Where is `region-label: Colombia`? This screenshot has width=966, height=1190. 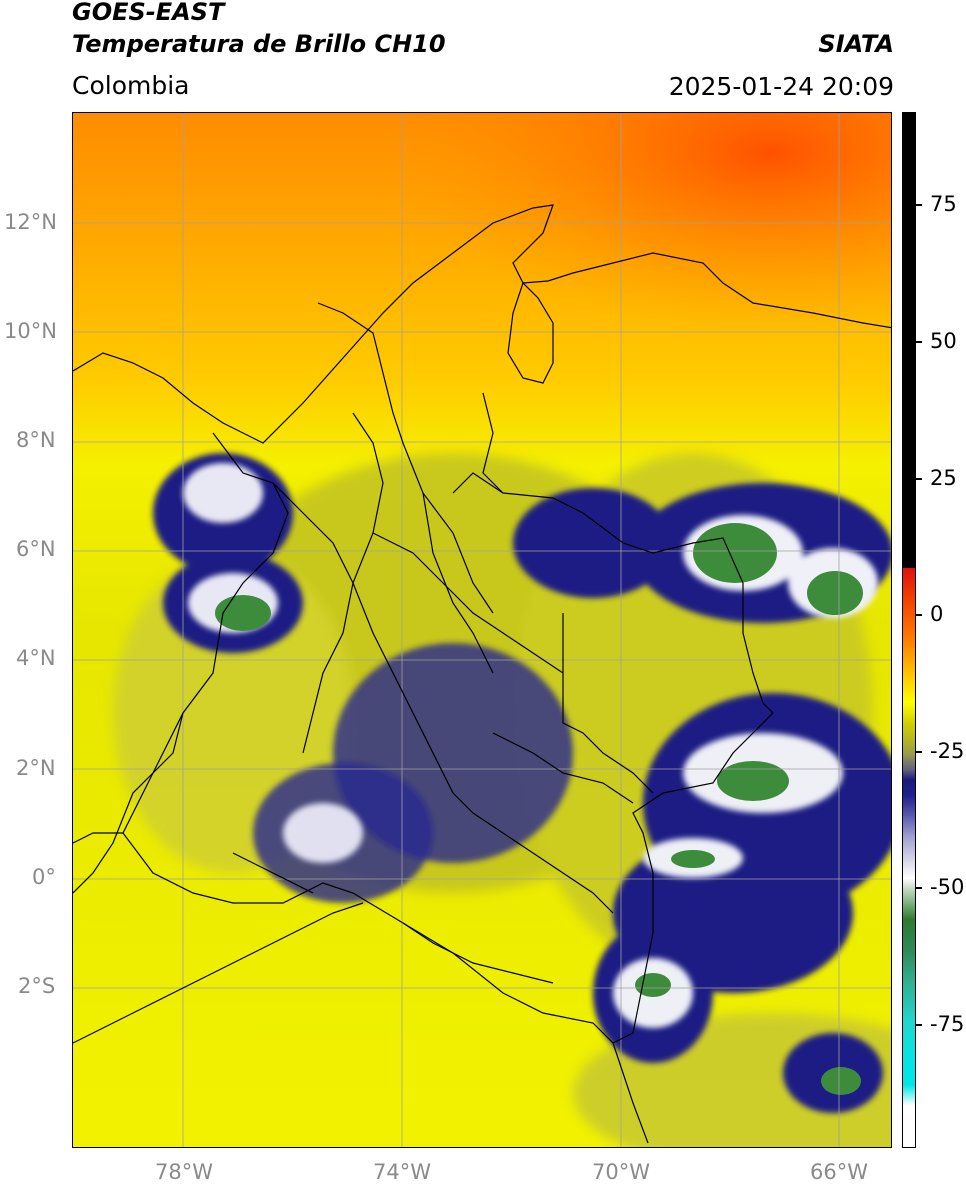
region-label: Colombia is located at coordinates (131, 85).